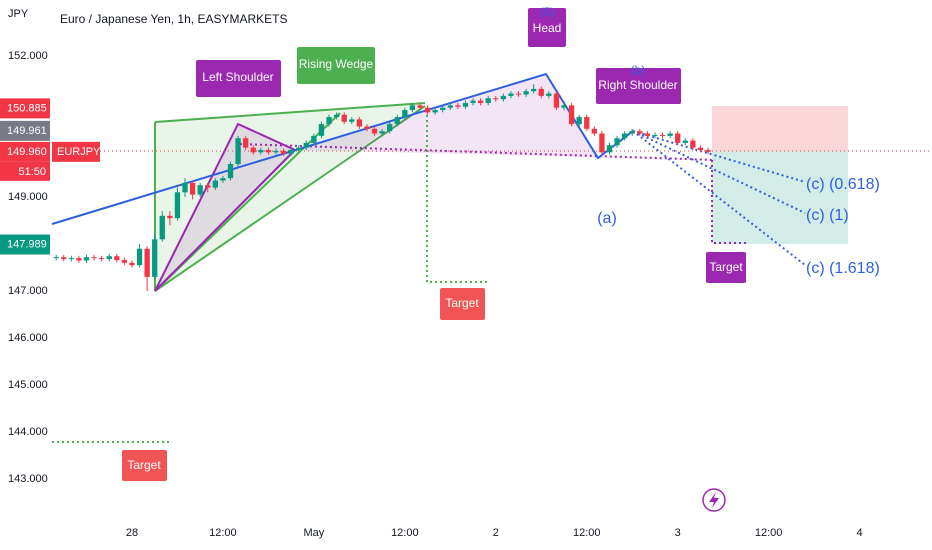 Image resolution: width=932 pixels, height=550 pixels. Describe the element at coordinates (28, 432) in the screenshot. I see `y-tick-label: 144.000` at that location.